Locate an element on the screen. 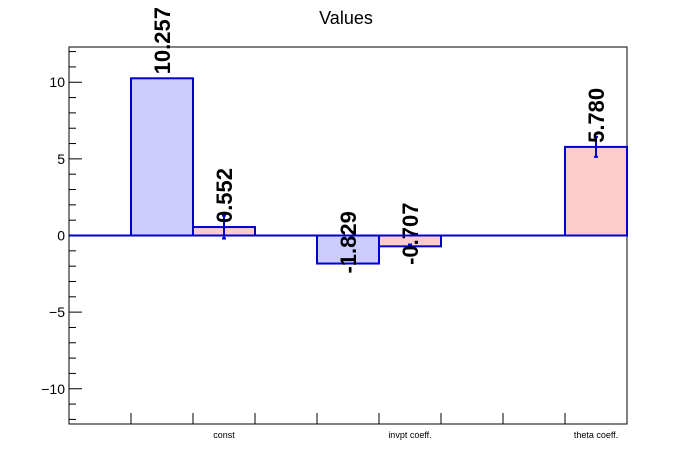  y-tick-label: 10 is located at coordinates (57, 82).